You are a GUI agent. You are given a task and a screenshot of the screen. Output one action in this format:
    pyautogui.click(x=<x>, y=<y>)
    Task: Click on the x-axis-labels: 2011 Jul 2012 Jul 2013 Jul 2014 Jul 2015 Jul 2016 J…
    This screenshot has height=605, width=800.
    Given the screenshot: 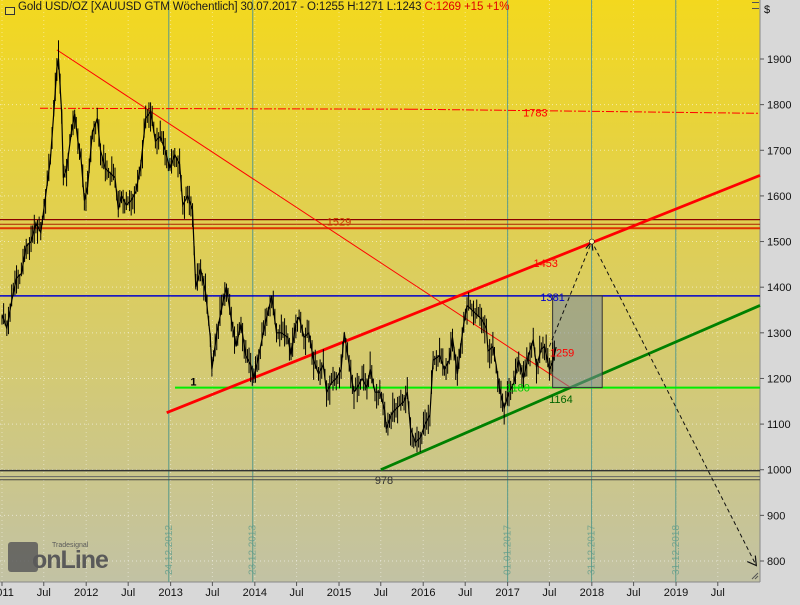 What is the action you would take?
    pyautogui.click(x=362, y=590)
    